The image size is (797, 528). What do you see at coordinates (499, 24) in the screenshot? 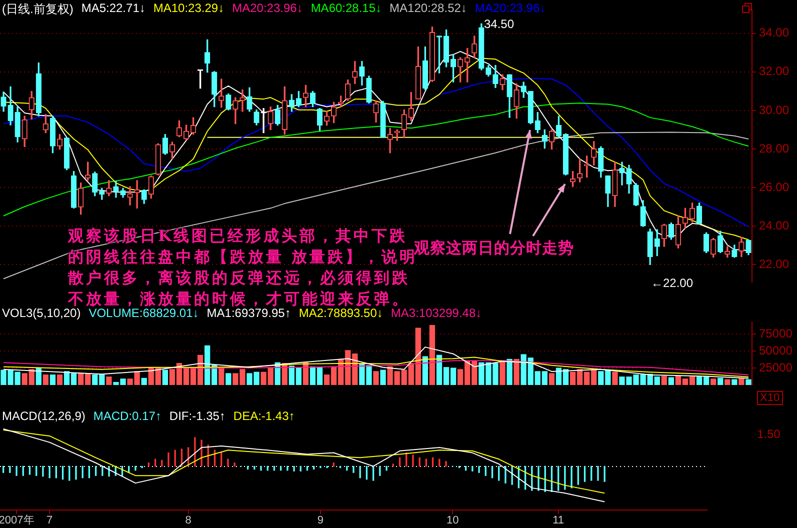
I see `annotation: 34.50` at bounding box center [499, 24].